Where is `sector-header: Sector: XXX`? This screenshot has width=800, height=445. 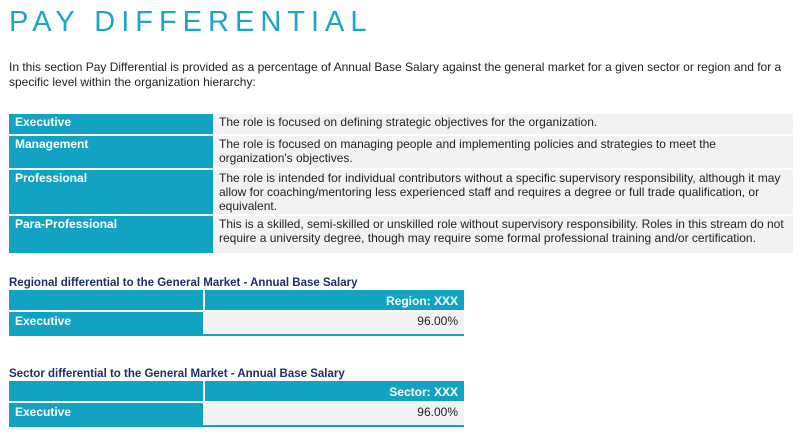 sector-header: Sector: XXX is located at coordinates (334, 391).